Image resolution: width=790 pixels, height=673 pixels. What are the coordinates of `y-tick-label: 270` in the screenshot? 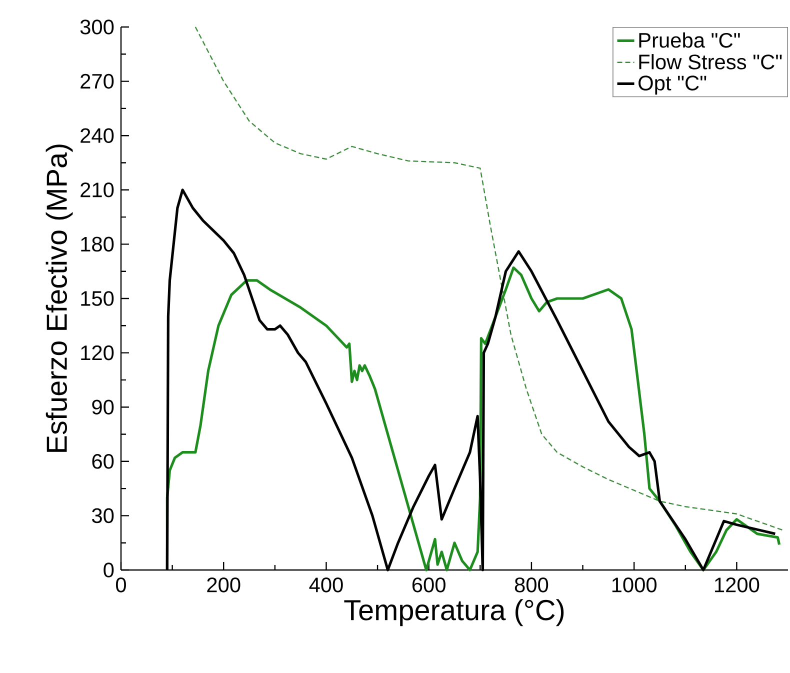 It's located at (97, 81).